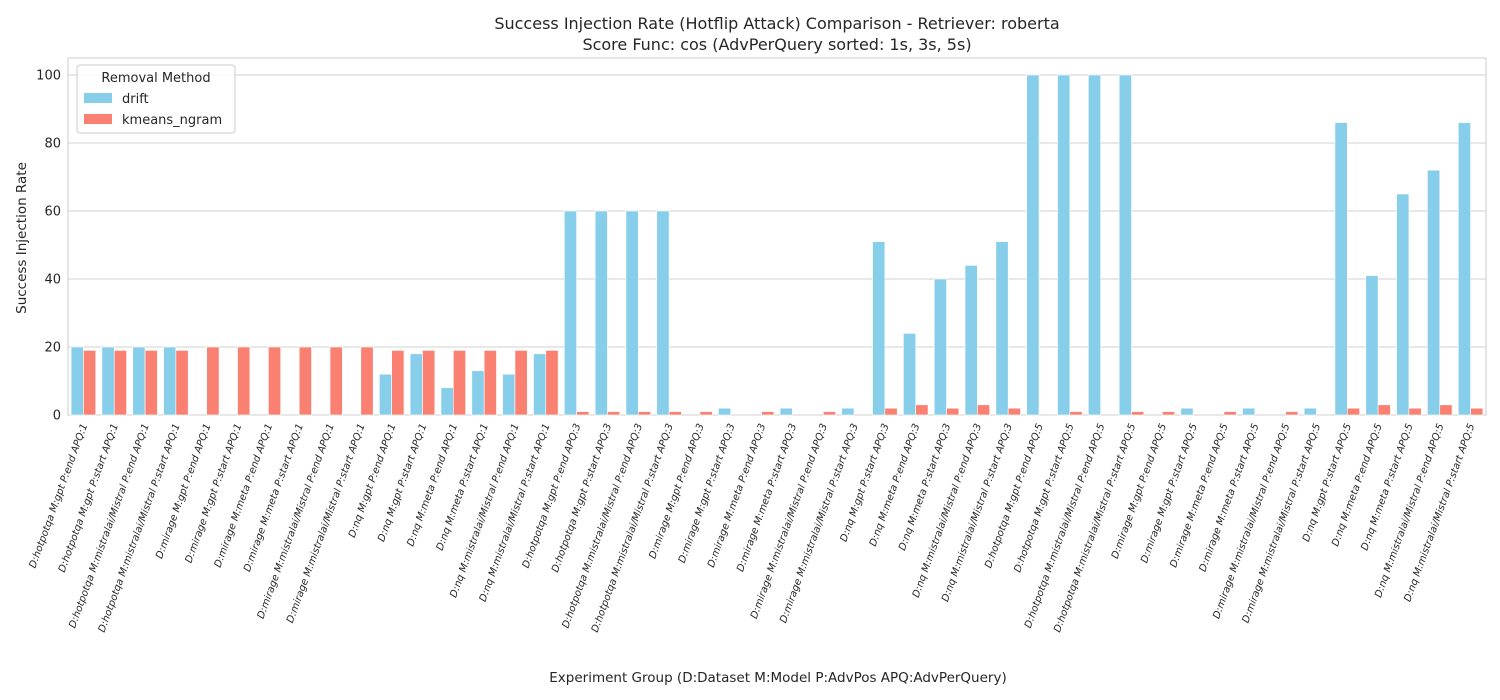 The width and height of the screenshot is (1500, 700). I want to click on x-tick-label: D:mirage M:gpt P:start APQ:3, so click(707, 493).